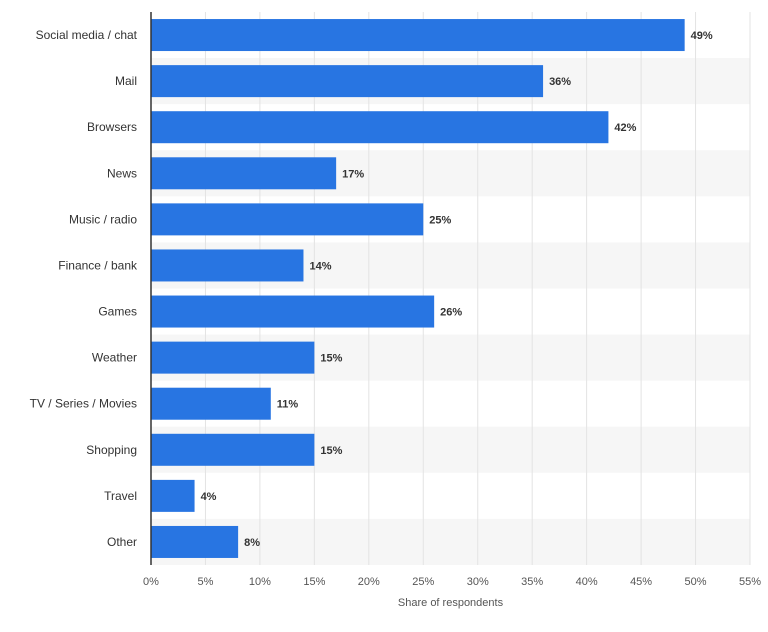 The height and width of the screenshot is (632, 768). Describe the element at coordinates (195, 541) in the screenshot. I see `bar-other` at that location.